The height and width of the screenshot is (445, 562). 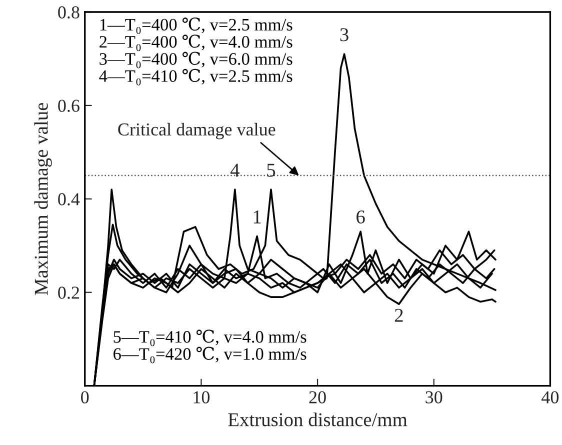 What do you see at coordinates (271, 170) in the screenshot?
I see `annotation: 5` at bounding box center [271, 170].